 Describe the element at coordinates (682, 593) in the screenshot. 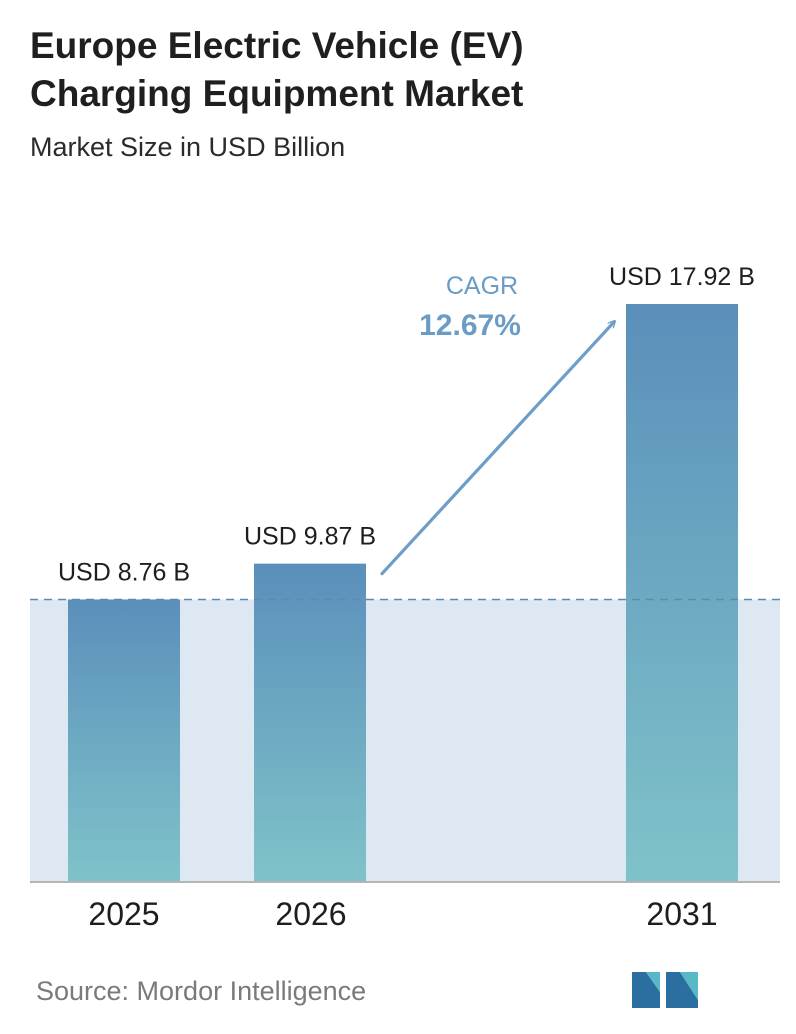

I see `bar-2031` at that location.